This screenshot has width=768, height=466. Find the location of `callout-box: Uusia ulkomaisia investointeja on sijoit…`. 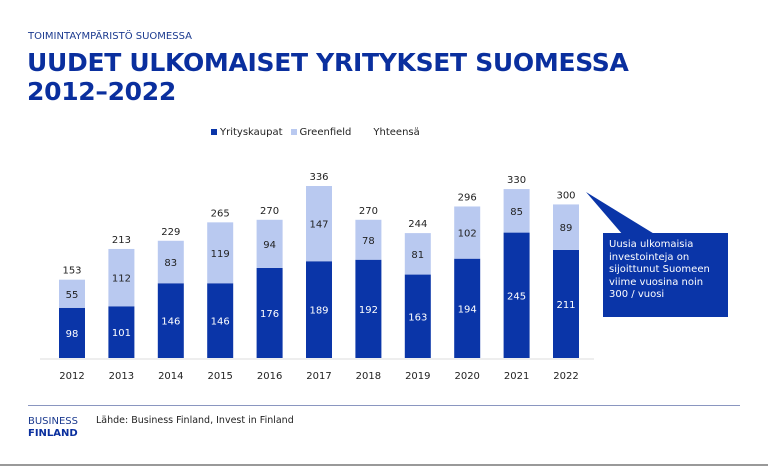

callout-box: Uusia ulkomaisia investointeja on sijoit… is located at coordinates (665, 275).